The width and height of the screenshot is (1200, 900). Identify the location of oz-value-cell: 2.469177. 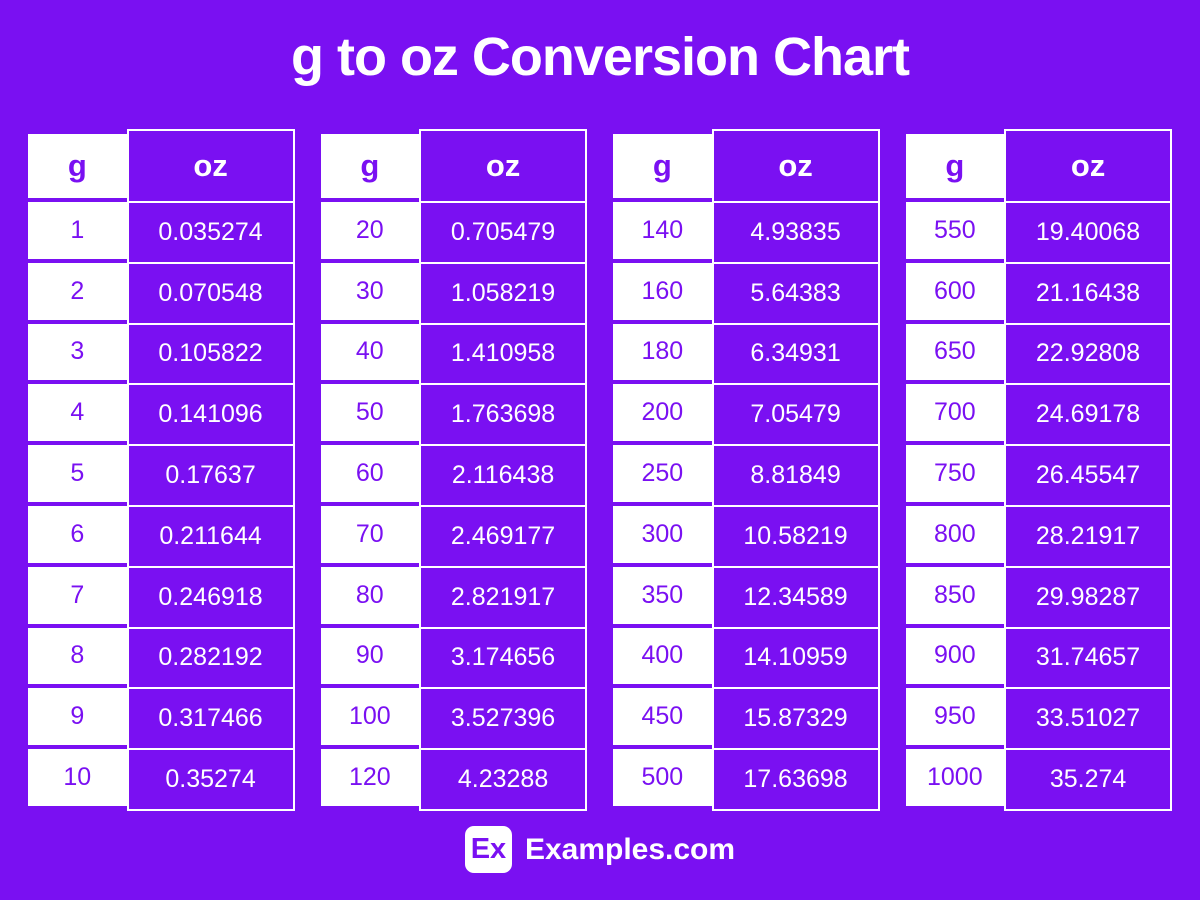
(503, 535).